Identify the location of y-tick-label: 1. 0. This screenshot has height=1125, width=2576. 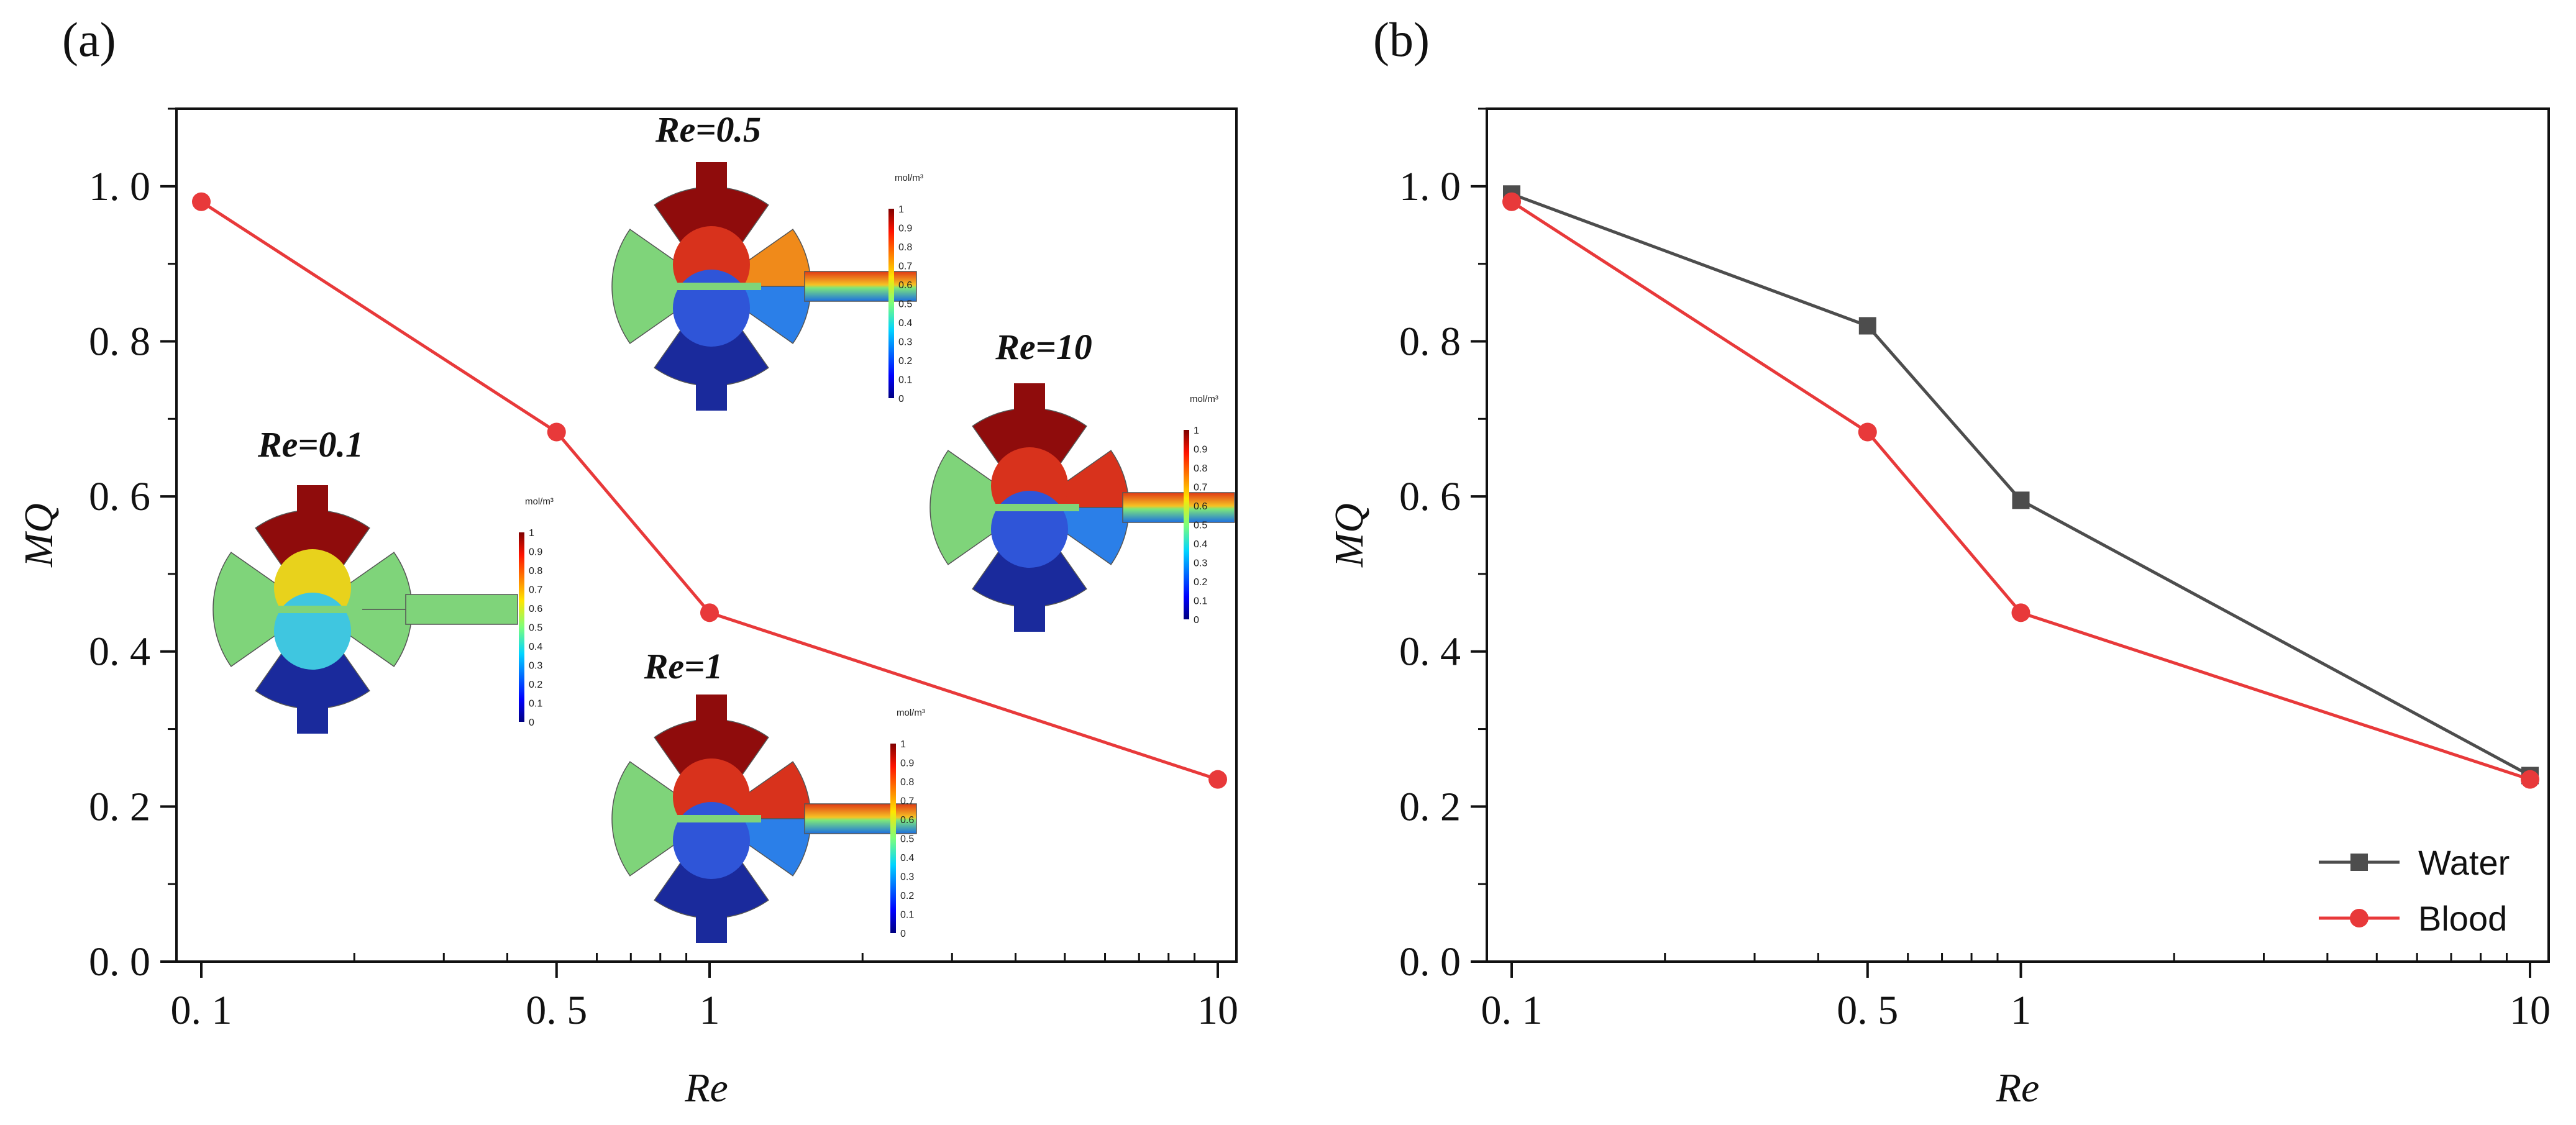
(119, 186).